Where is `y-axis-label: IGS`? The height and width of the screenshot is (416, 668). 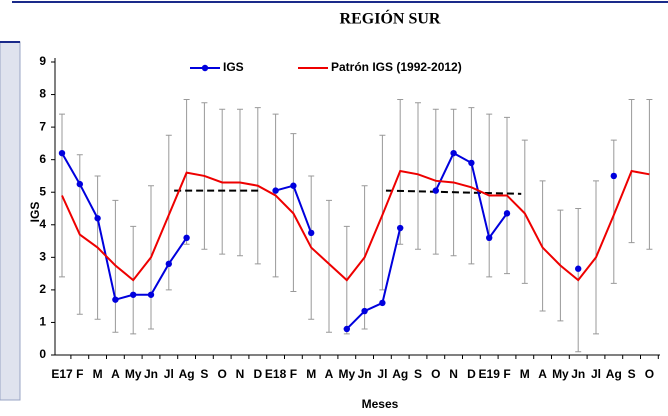 y-axis-label: IGS is located at coordinates (35, 212).